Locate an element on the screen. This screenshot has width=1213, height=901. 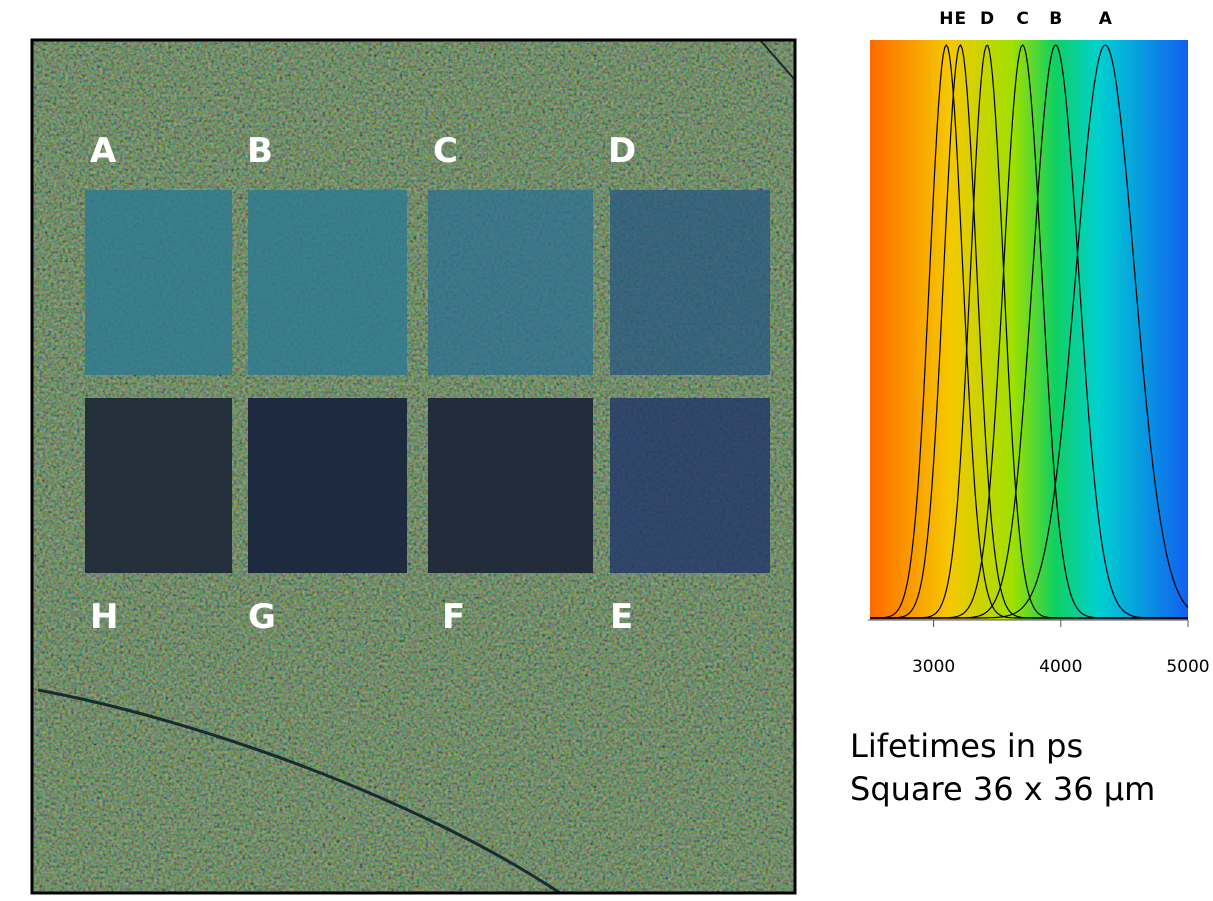
x-tick-label: 5000 is located at coordinates (1187, 667).